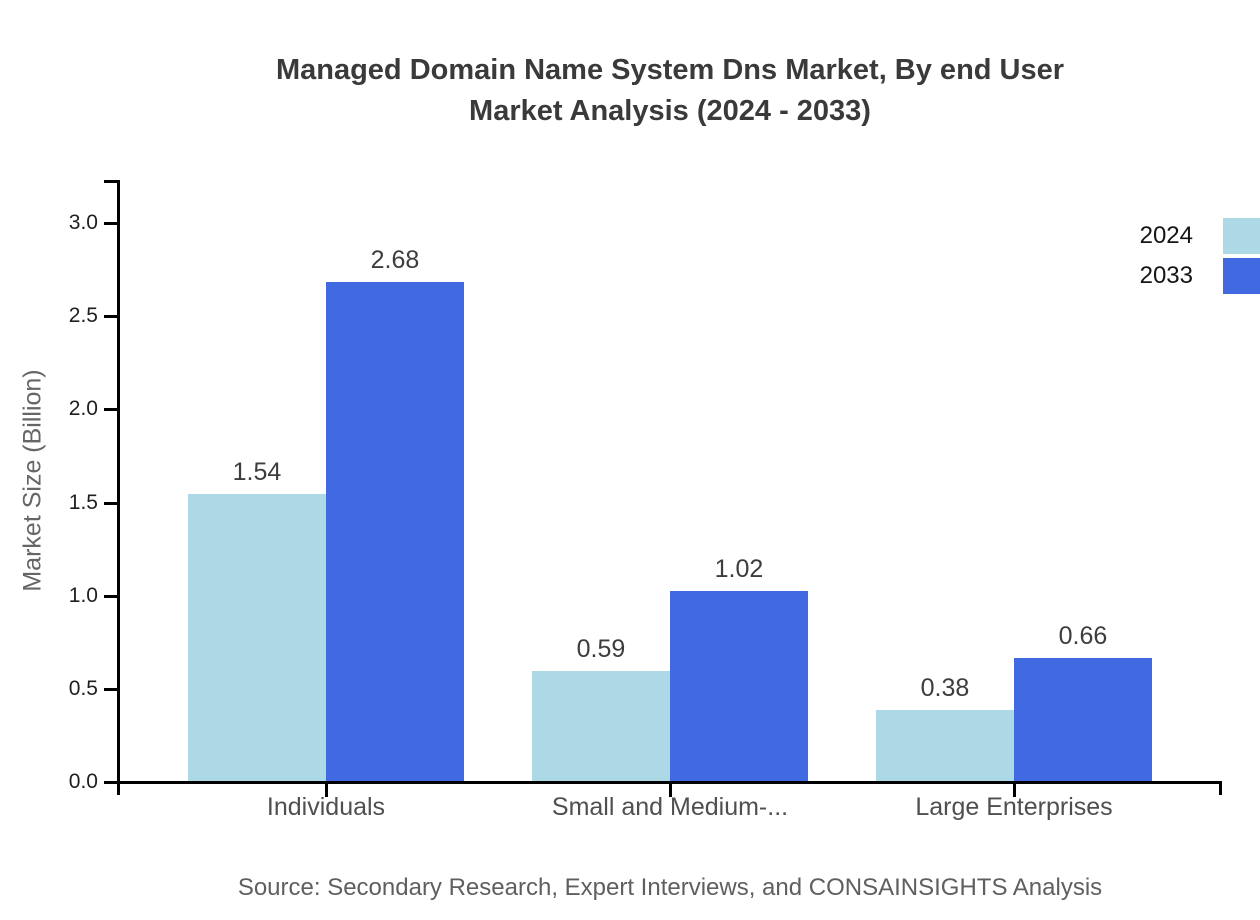 This screenshot has width=1260, height=920. Describe the element at coordinates (1220, 788) in the screenshot. I see `x-axis-right-end-tick` at that location.